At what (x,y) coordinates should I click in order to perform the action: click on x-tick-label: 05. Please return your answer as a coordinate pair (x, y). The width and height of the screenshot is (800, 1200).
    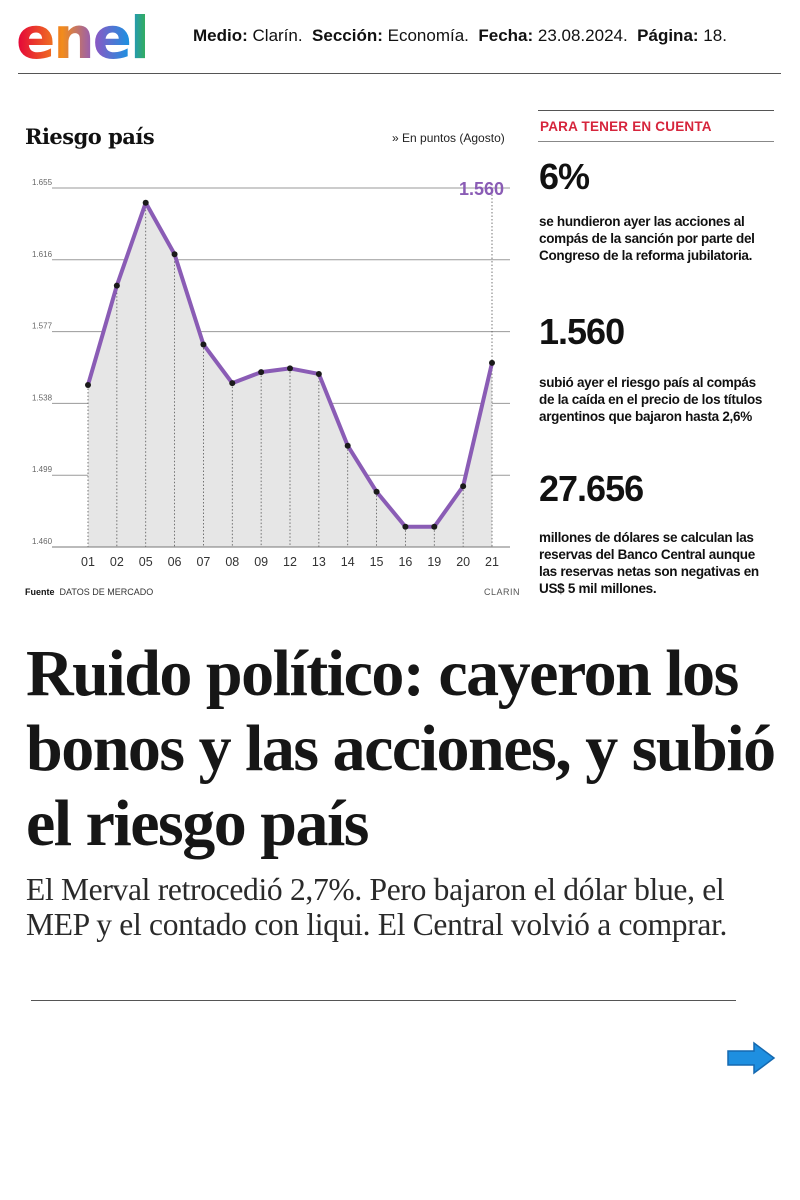
    Looking at the image, I should click on (146, 562).